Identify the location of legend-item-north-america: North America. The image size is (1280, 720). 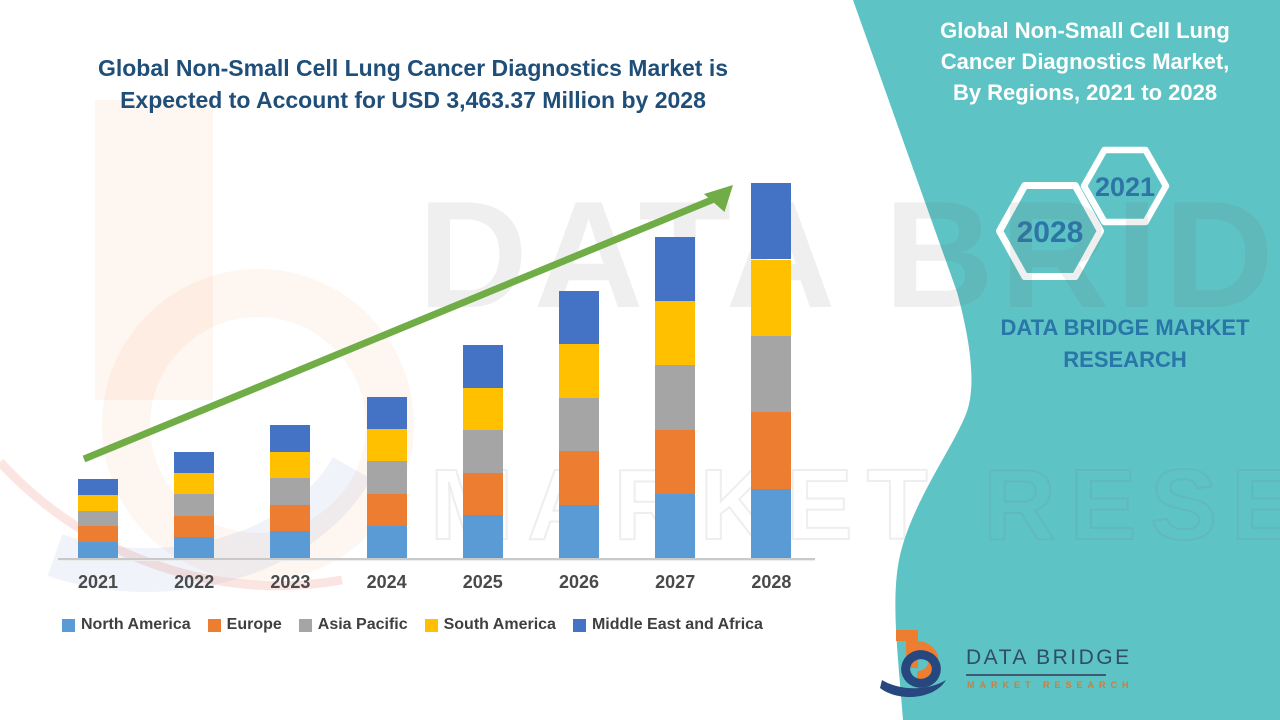
(126, 625).